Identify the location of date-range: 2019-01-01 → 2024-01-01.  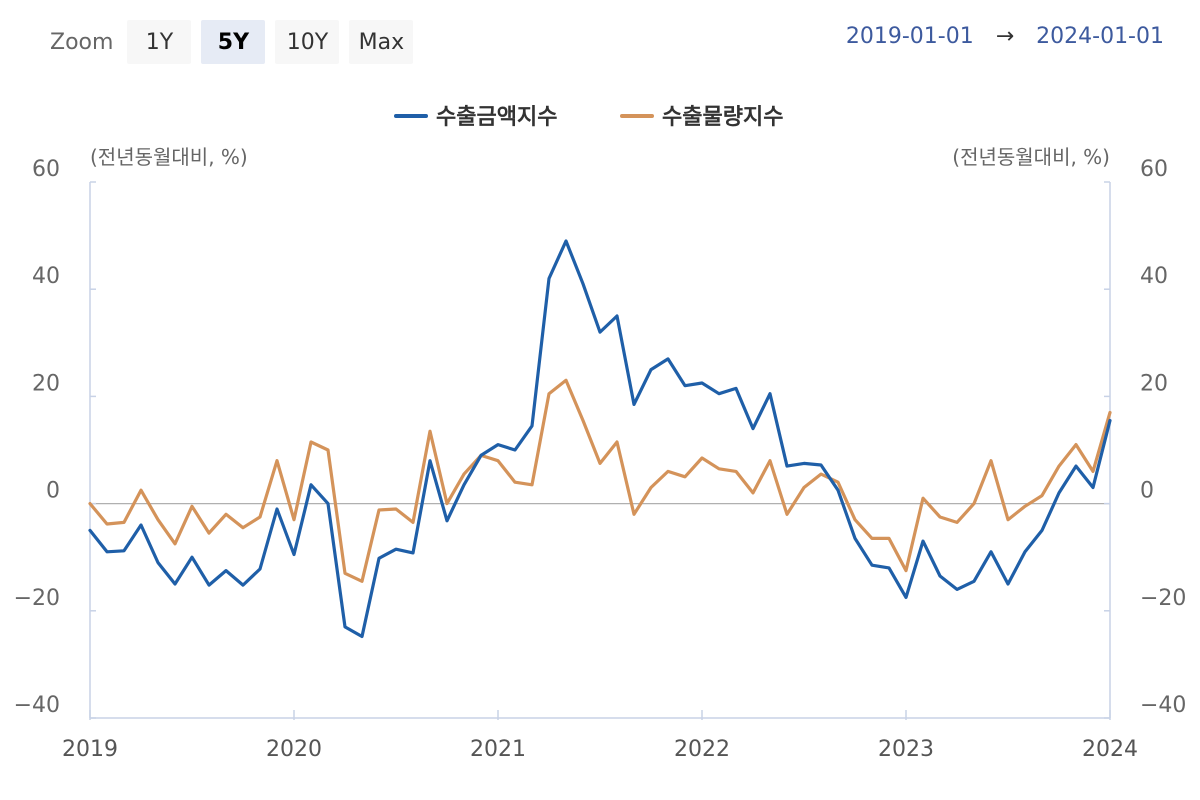
(1005, 36).